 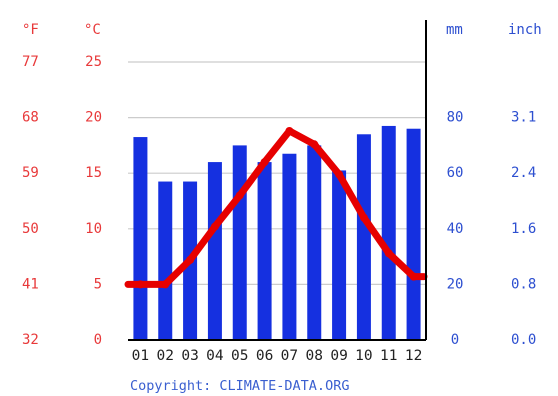 I want to click on fahrenheit-tick-label: 68, so click(x=30, y=118).